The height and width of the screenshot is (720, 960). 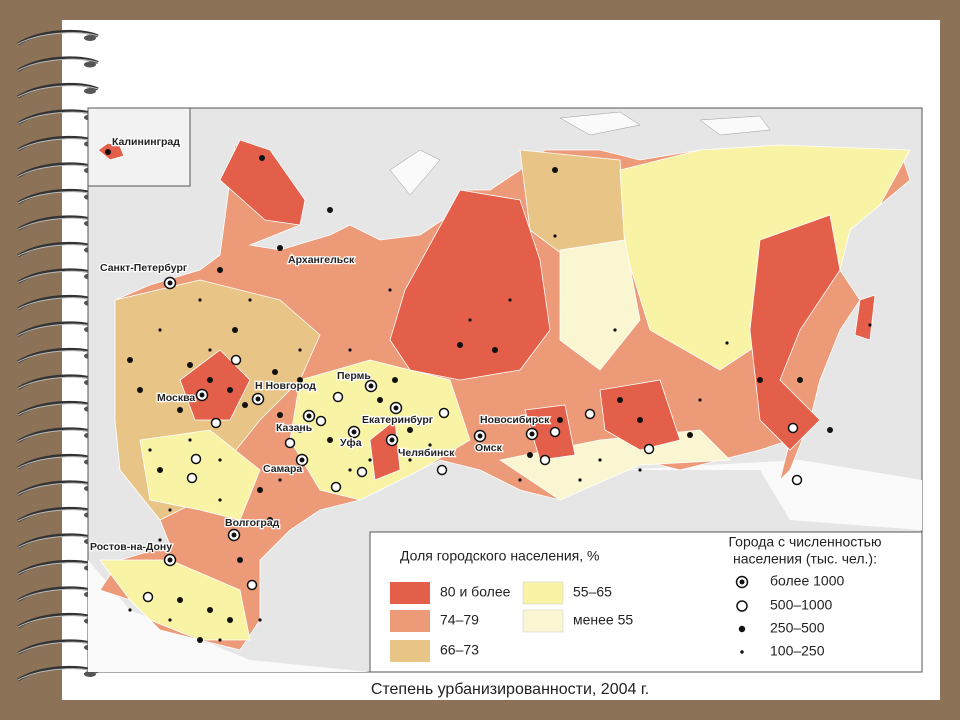 I want to click on city-label: Екатеринбург, so click(x=398, y=420).